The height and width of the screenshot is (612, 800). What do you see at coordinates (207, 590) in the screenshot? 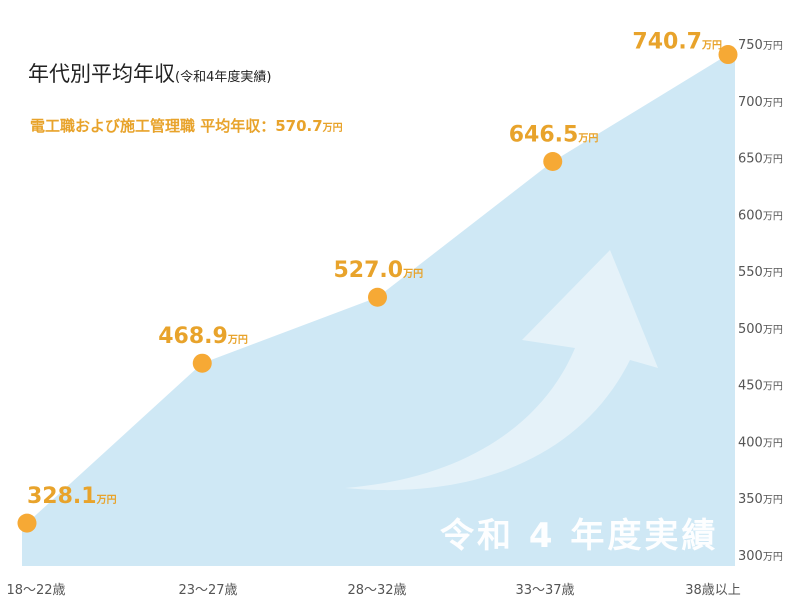
I see `x-tick-label: 23～27歳` at bounding box center [207, 590].